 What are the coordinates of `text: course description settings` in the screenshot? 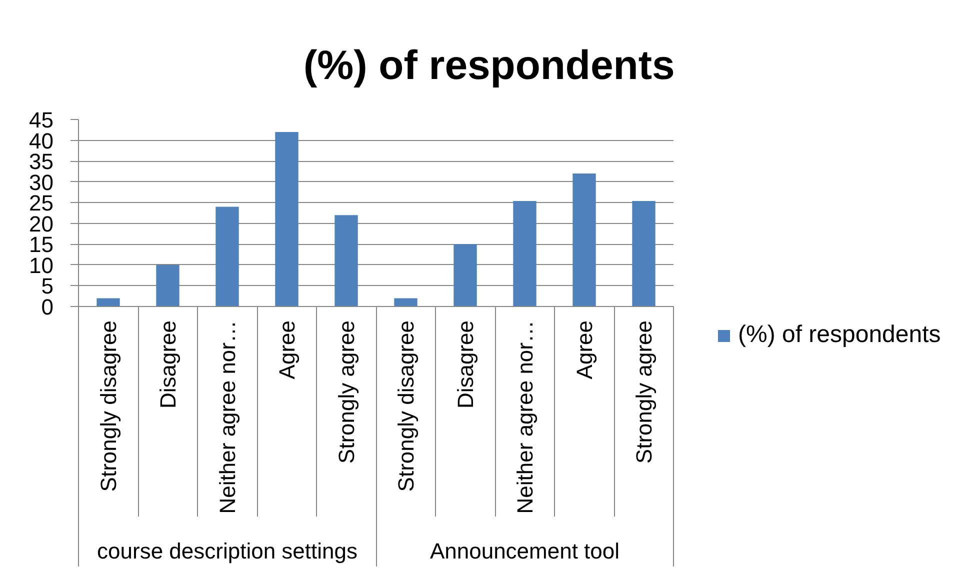 It's located at (227, 551).